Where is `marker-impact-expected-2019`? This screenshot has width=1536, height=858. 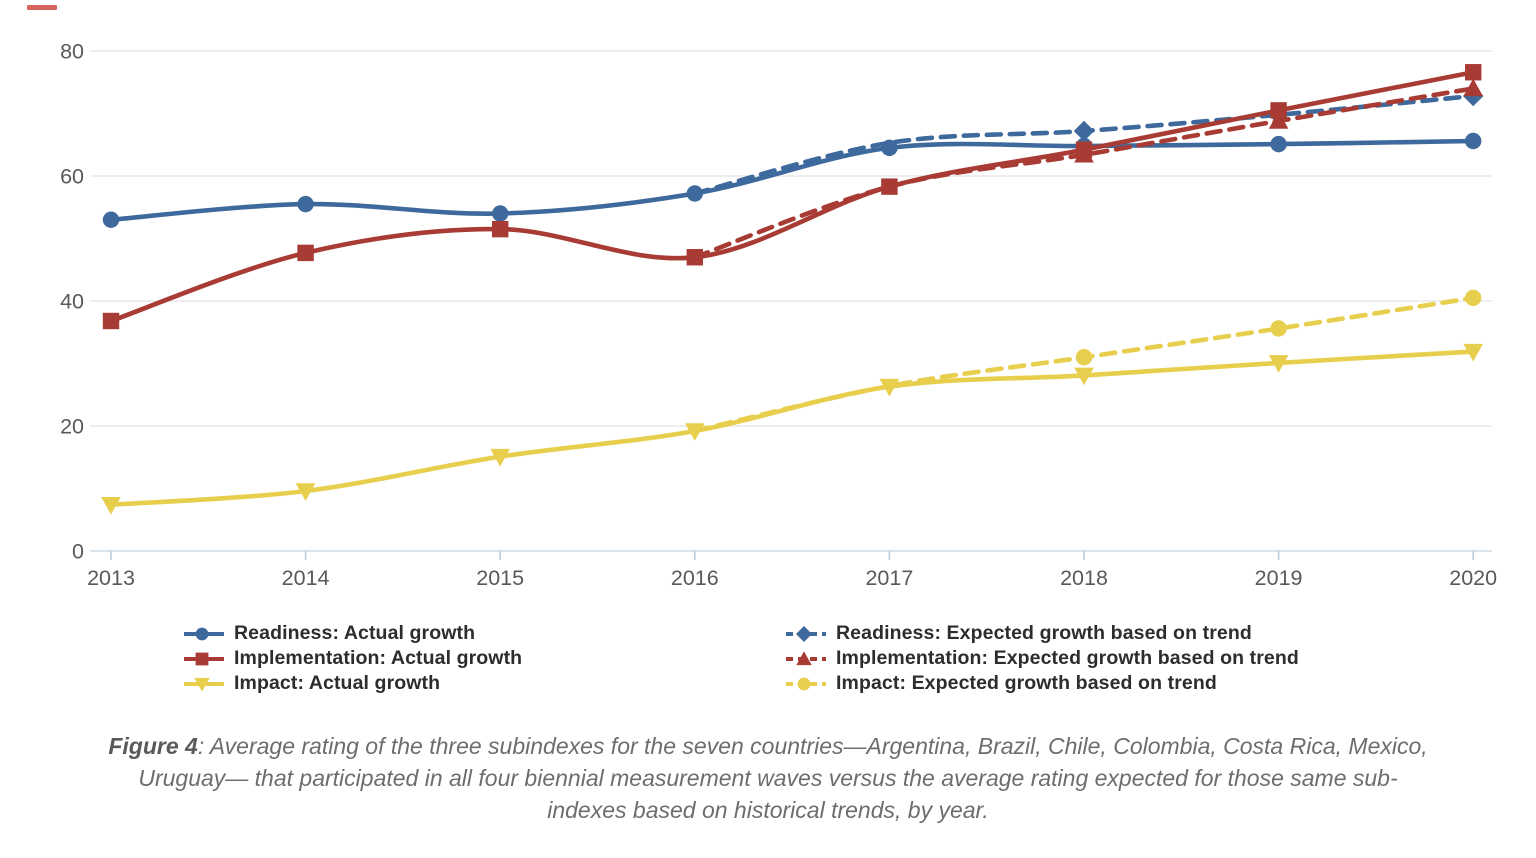 marker-impact-expected-2019 is located at coordinates (1278, 328).